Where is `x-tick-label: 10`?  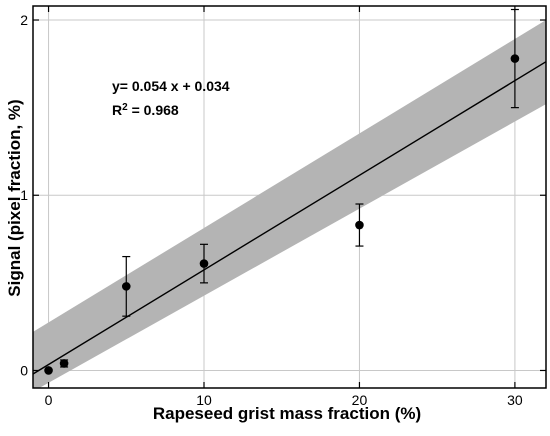
x-tick-label: 10 is located at coordinates (204, 400).